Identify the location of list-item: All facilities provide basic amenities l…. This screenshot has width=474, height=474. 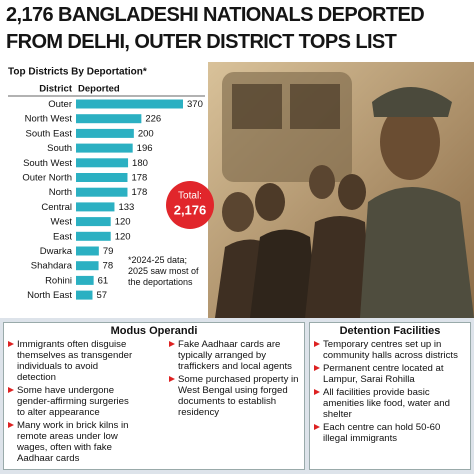
(390, 403).